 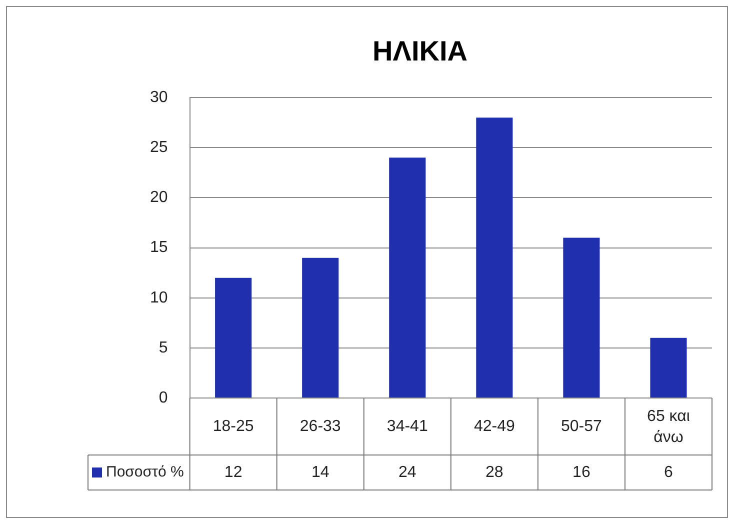 What do you see at coordinates (581, 472) in the screenshot?
I see `data-label: 16` at bounding box center [581, 472].